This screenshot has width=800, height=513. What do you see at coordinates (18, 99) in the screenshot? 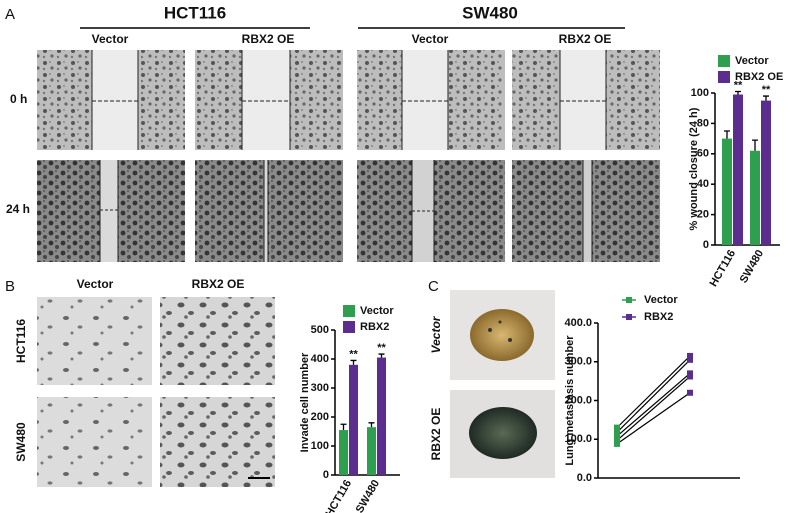
I see `row-label: 0 h` at bounding box center [18, 99].